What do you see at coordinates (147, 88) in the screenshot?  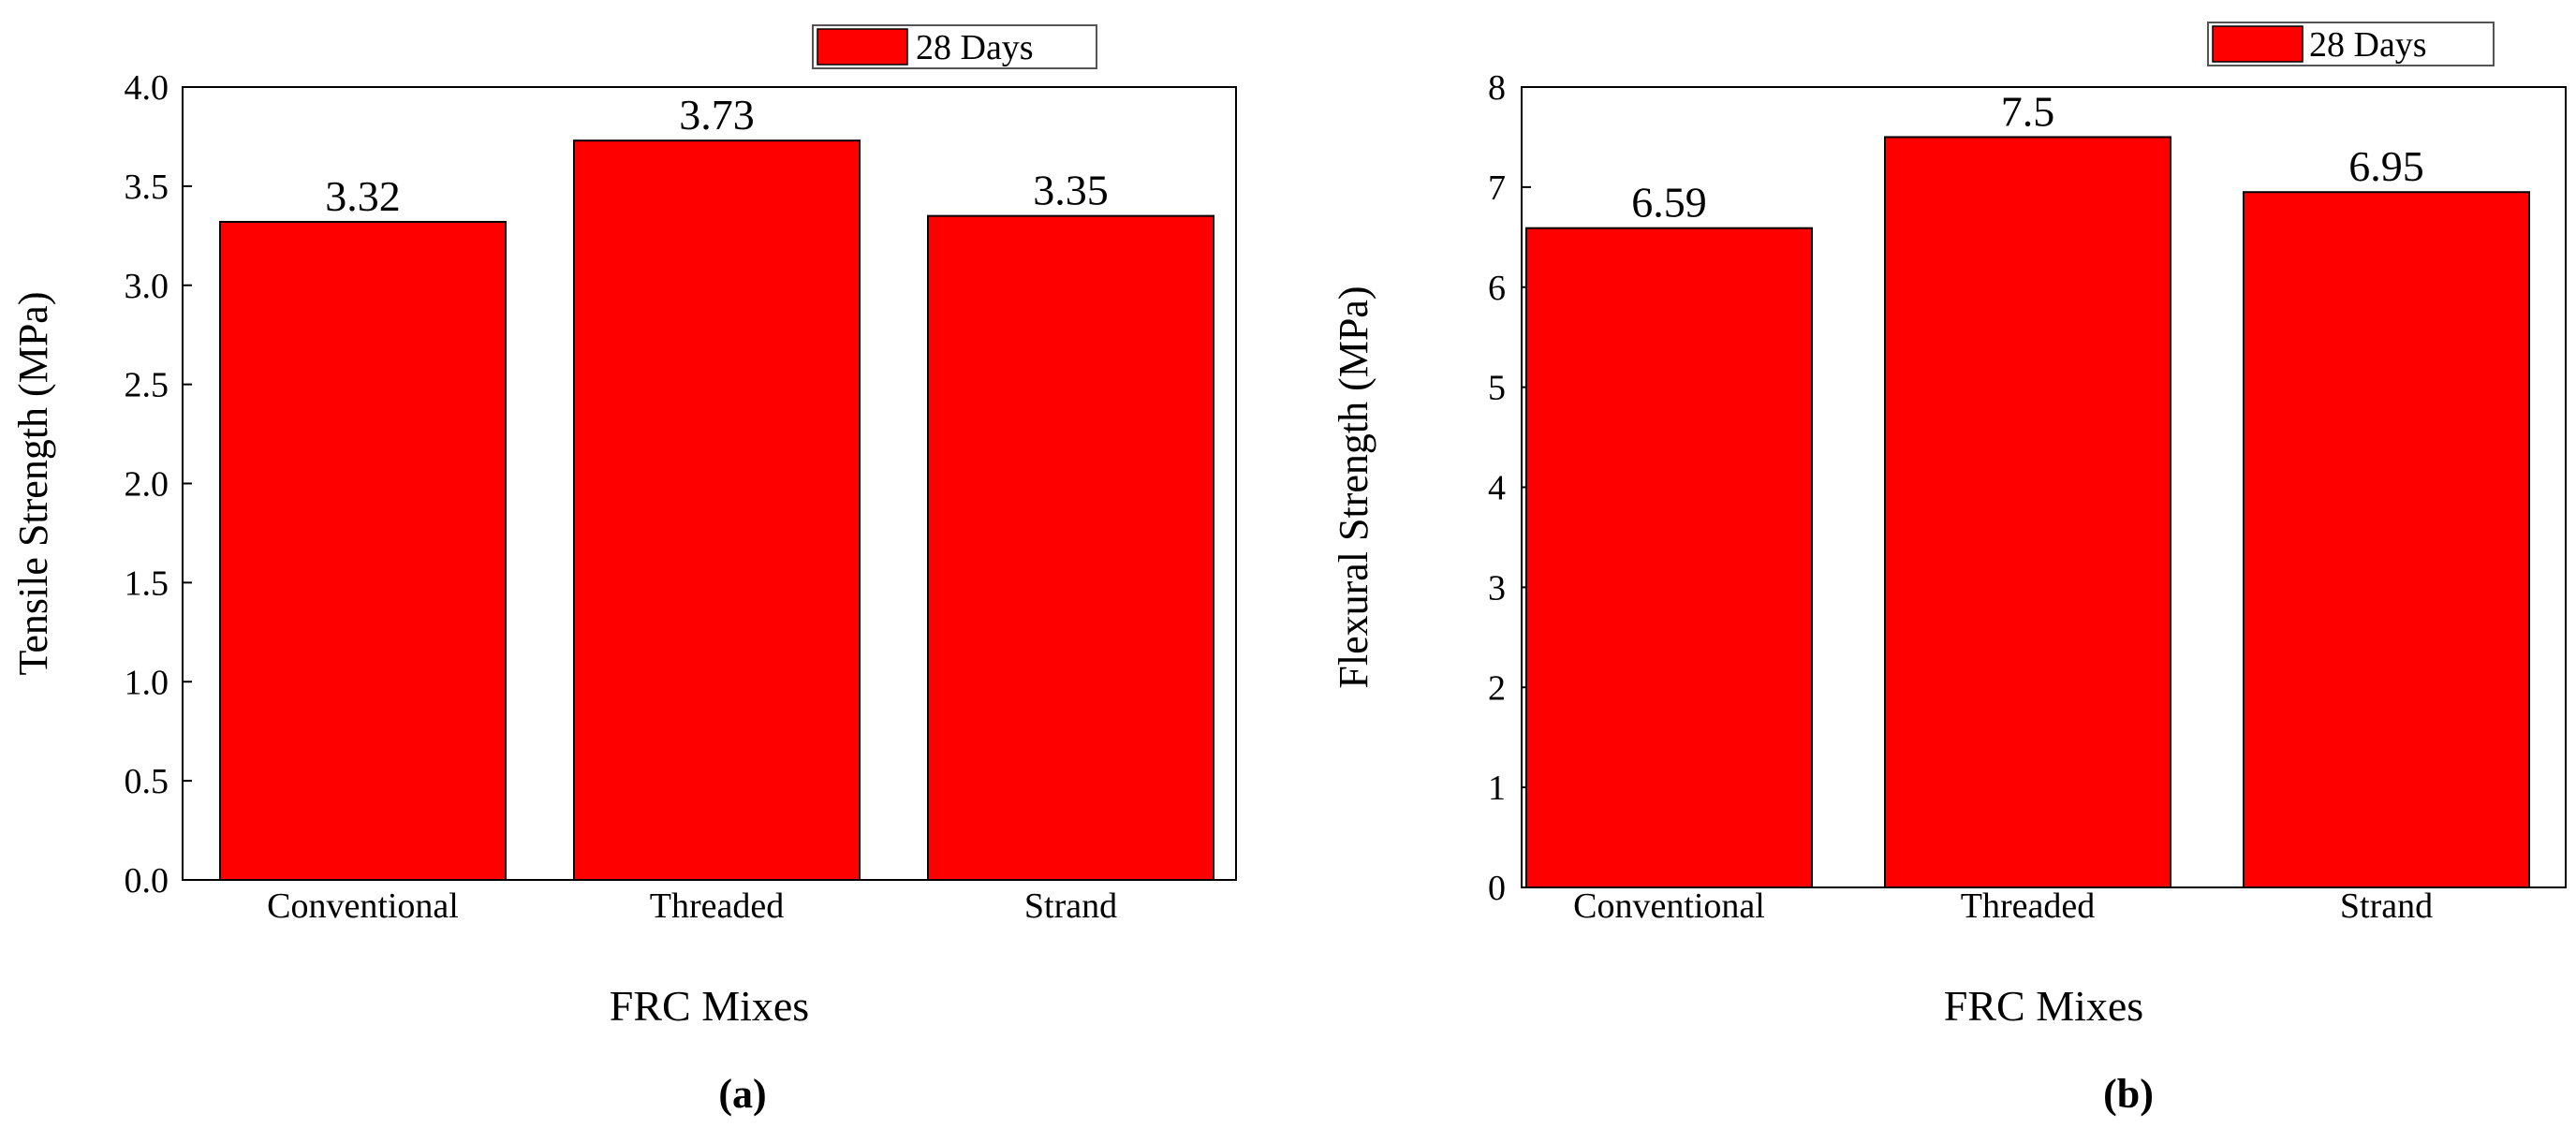 I see `y-tick-label: 4.0` at bounding box center [147, 88].